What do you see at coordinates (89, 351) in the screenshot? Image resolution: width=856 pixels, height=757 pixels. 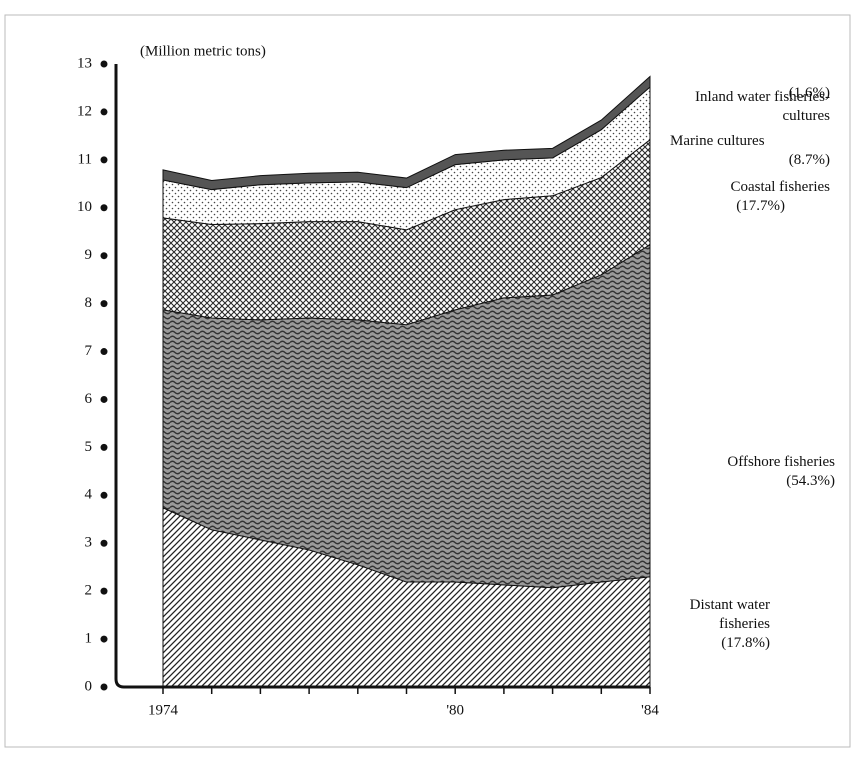 I see `y-tick-label: 7` at bounding box center [89, 351].